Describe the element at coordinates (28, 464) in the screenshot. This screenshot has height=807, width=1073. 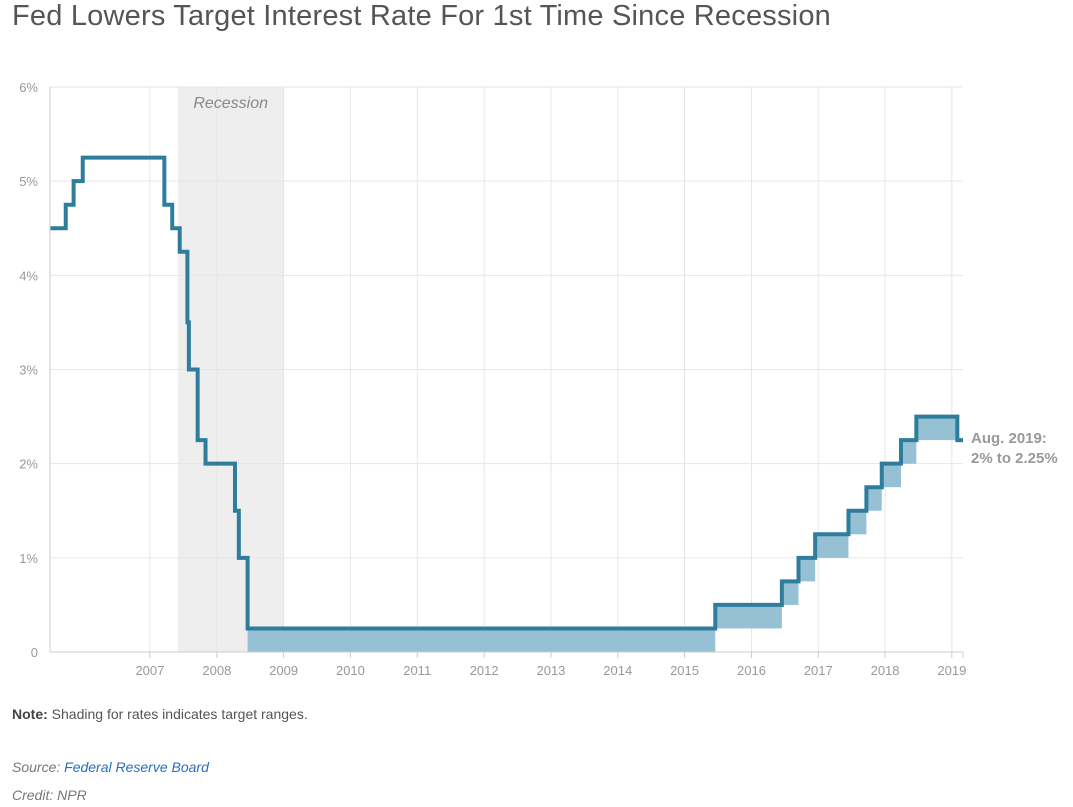
I see `y-tick-label: 2%` at that location.